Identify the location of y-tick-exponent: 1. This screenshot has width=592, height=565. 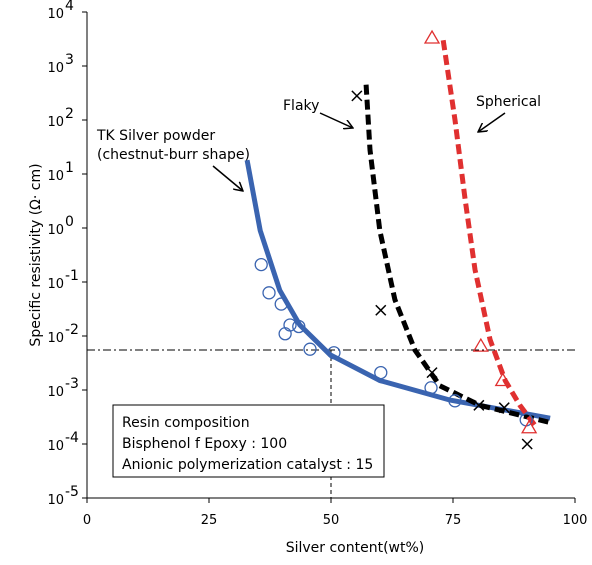
(69, 168).